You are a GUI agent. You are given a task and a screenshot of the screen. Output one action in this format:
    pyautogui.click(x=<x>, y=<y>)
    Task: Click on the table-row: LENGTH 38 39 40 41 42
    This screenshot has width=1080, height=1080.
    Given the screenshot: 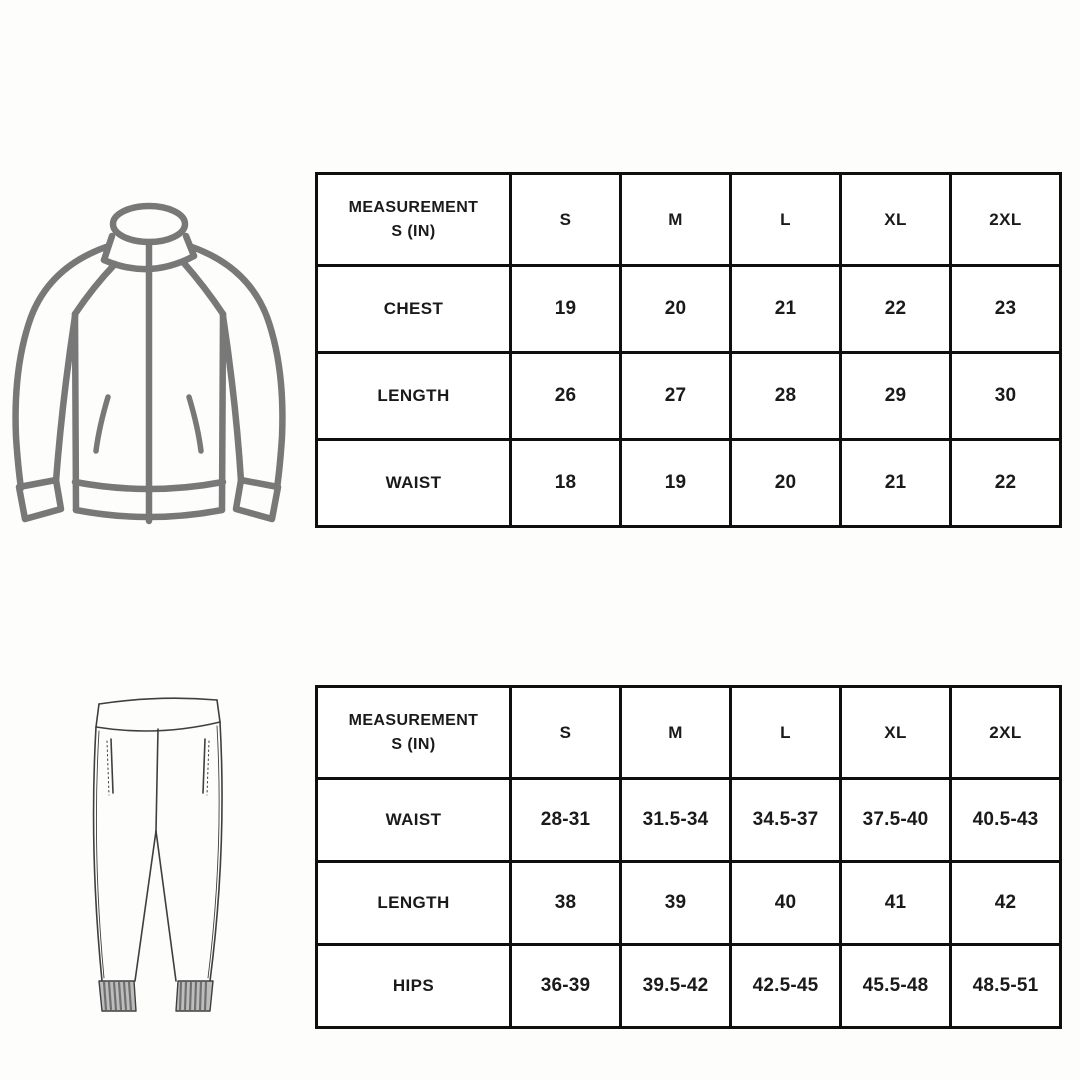 What is the action you would take?
    pyautogui.click(x=688, y=903)
    